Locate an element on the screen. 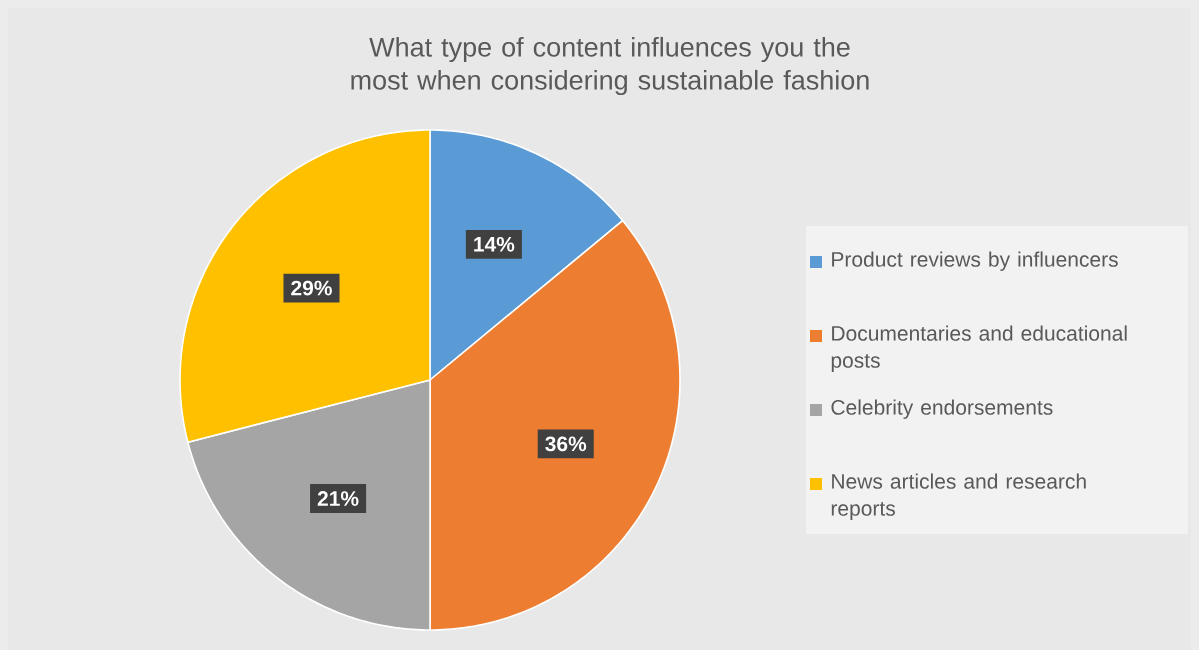 The image size is (1199, 650). data-label: 36% is located at coordinates (566, 444).